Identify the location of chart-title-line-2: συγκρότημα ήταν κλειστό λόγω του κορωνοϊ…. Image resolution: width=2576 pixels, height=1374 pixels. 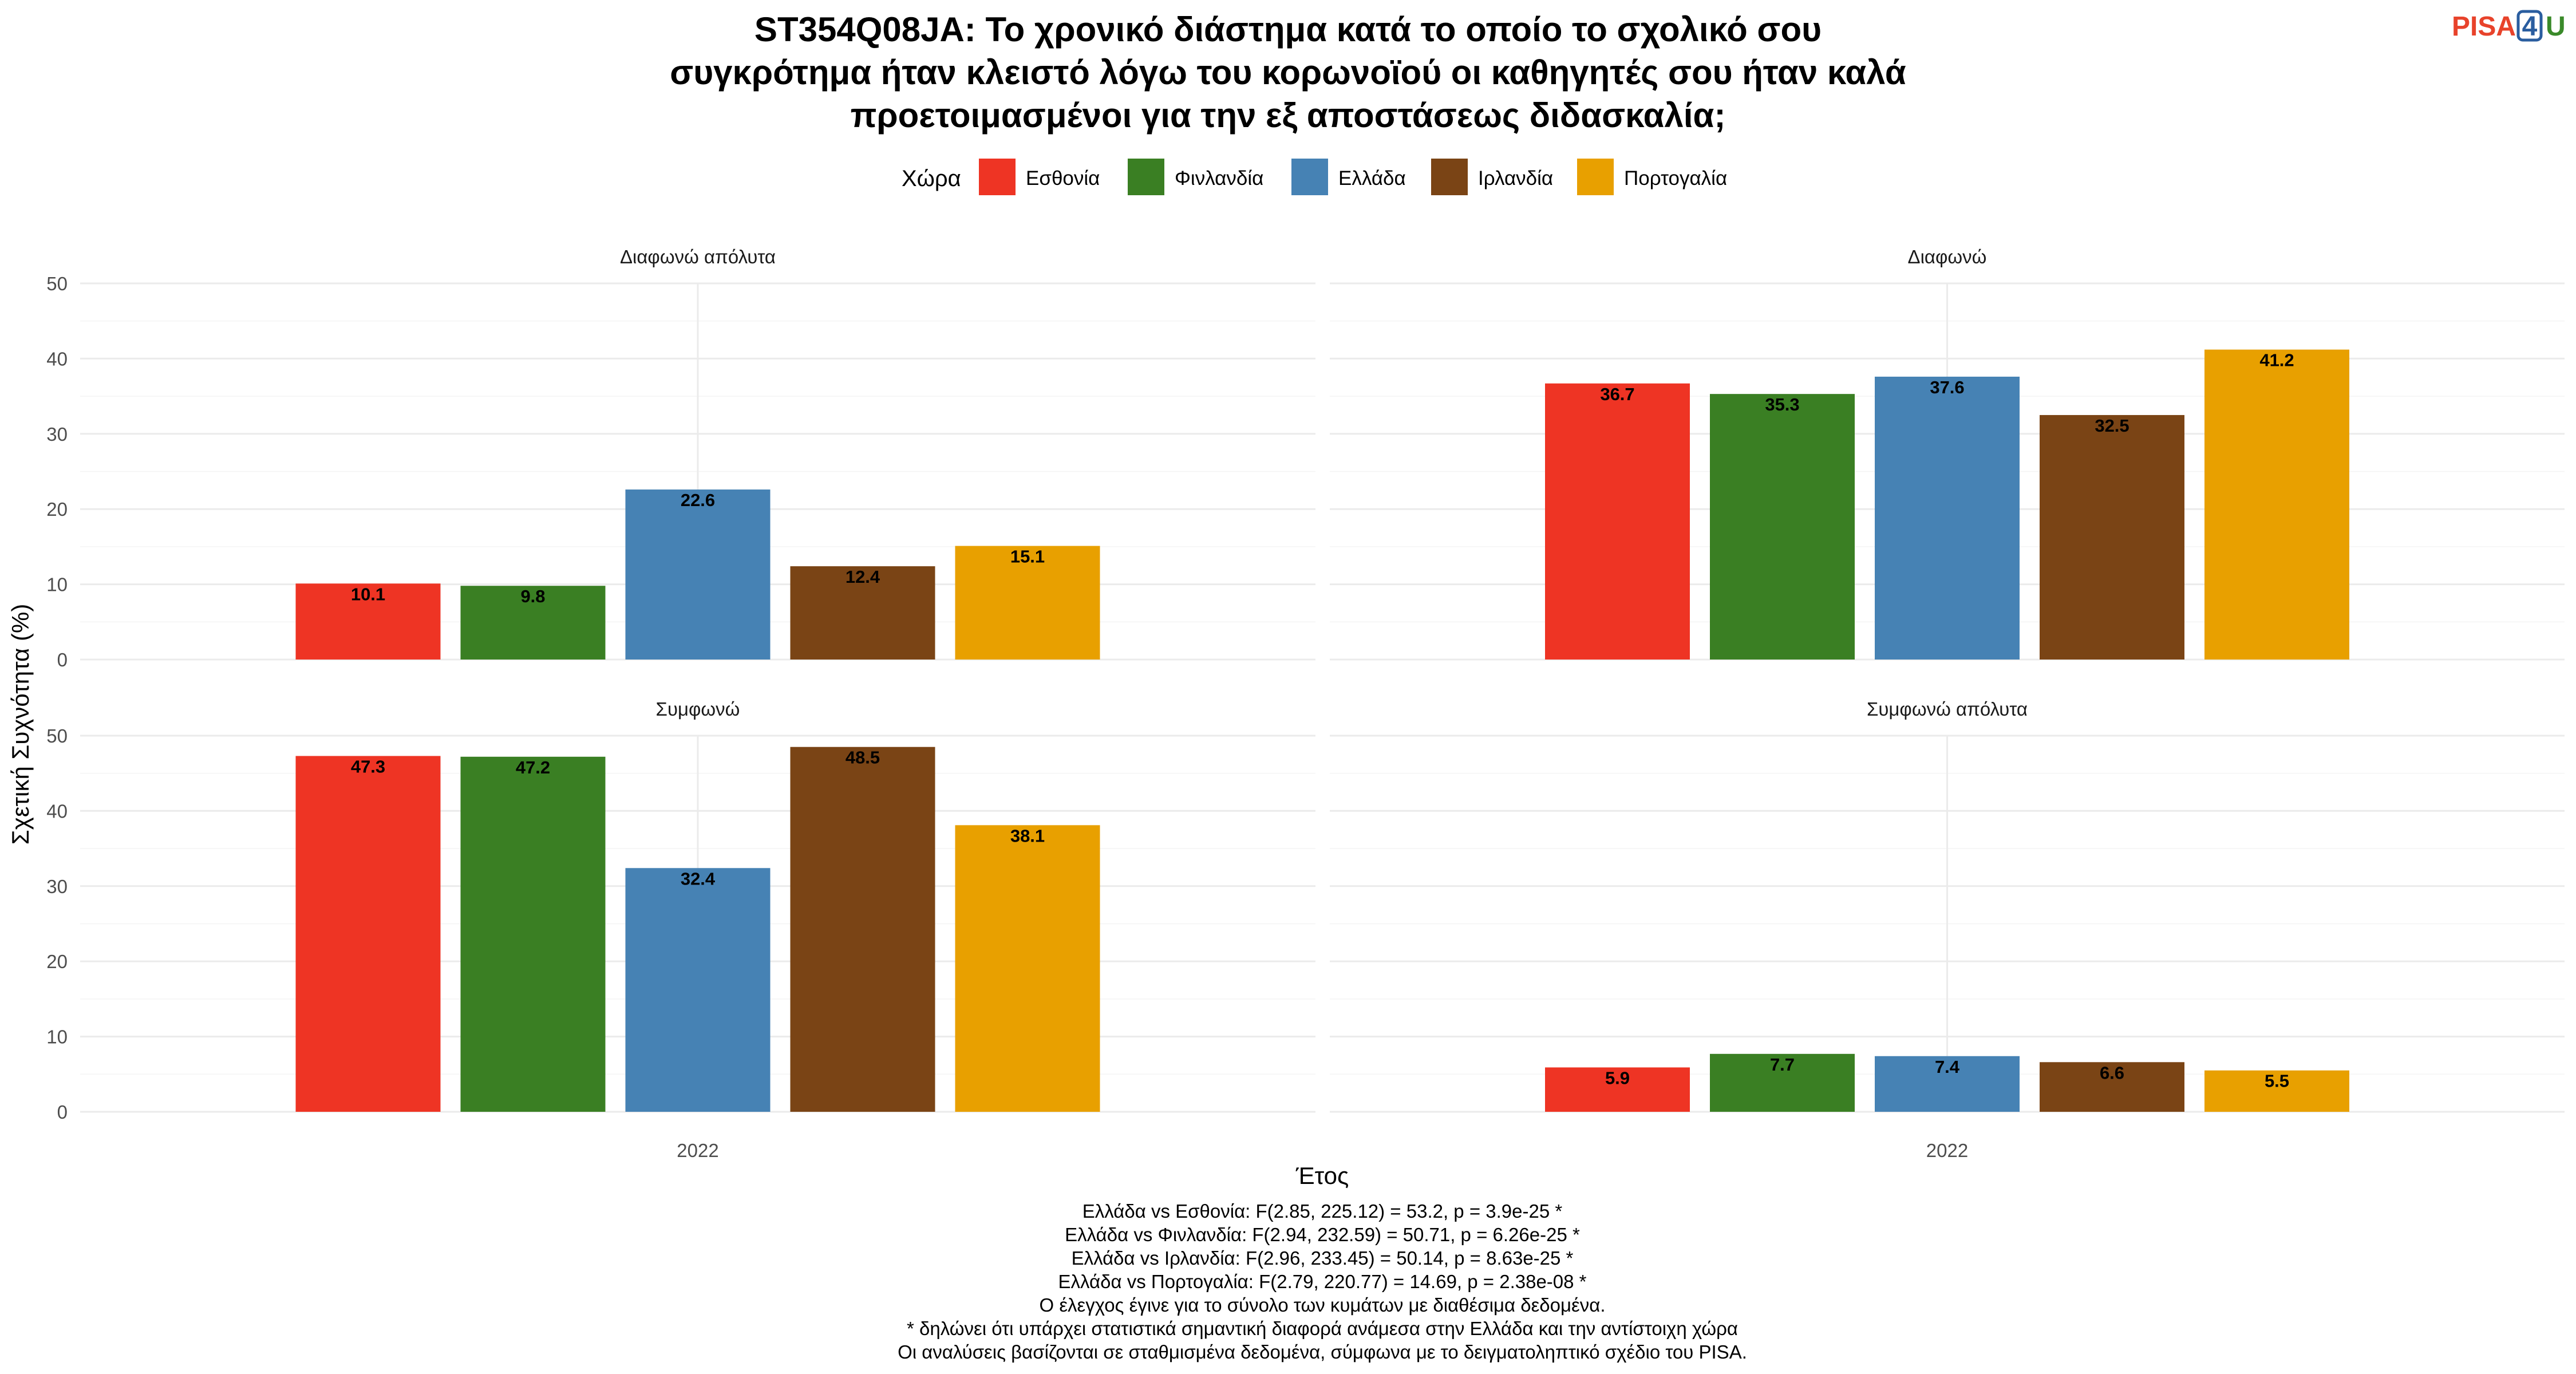
(1288, 72).